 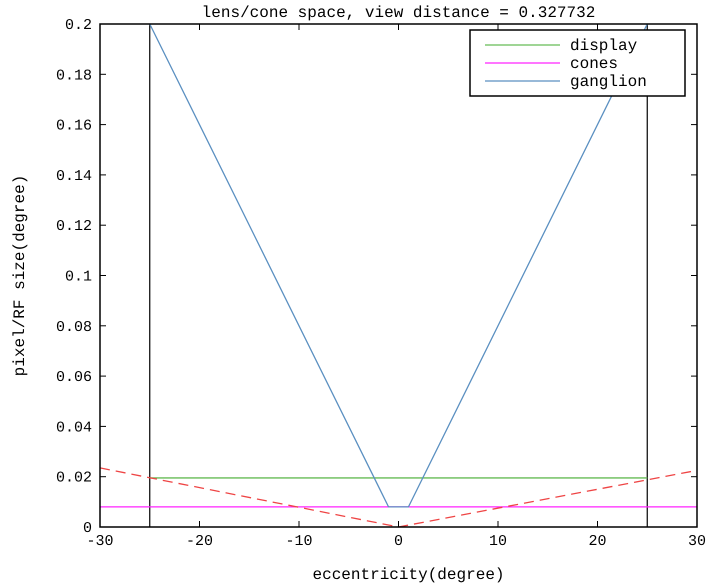 I want to click on legend-label: ganglion, so click(x=608, y=82).